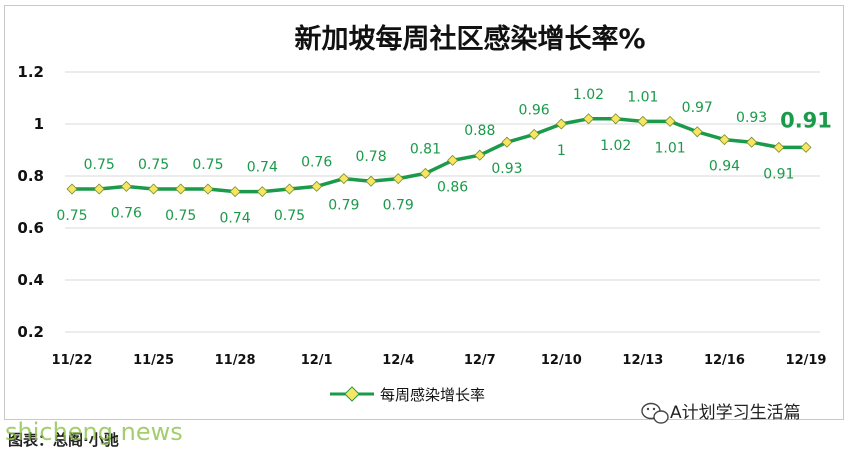  Describe the element at coordinates (352, 394) in the screenshot. I see `legend-marker` at that location.